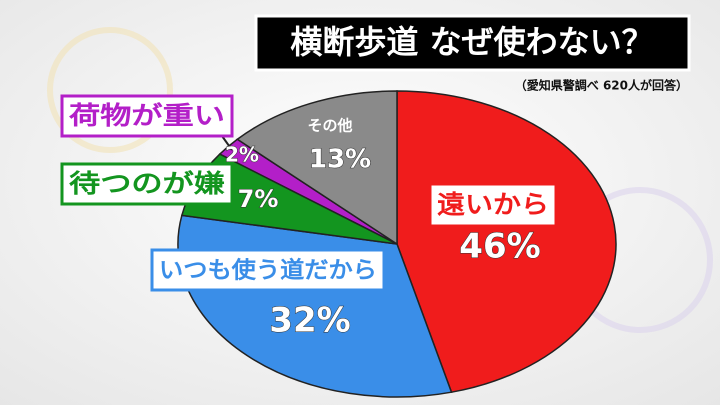 Image resolution: width=720 pixels, height=405 pixels. What do you see at coordinates (340, 160) in the screenshot?
I see `value-label: 13%` at bounding box center [340, 160].